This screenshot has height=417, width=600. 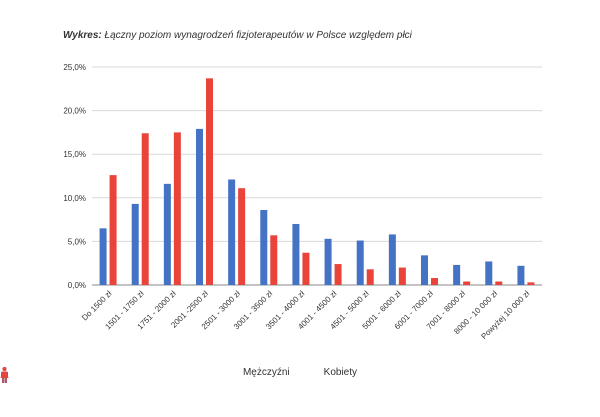 I want to click on y-tick-label: 5,0%, so click(x=77, y=241).